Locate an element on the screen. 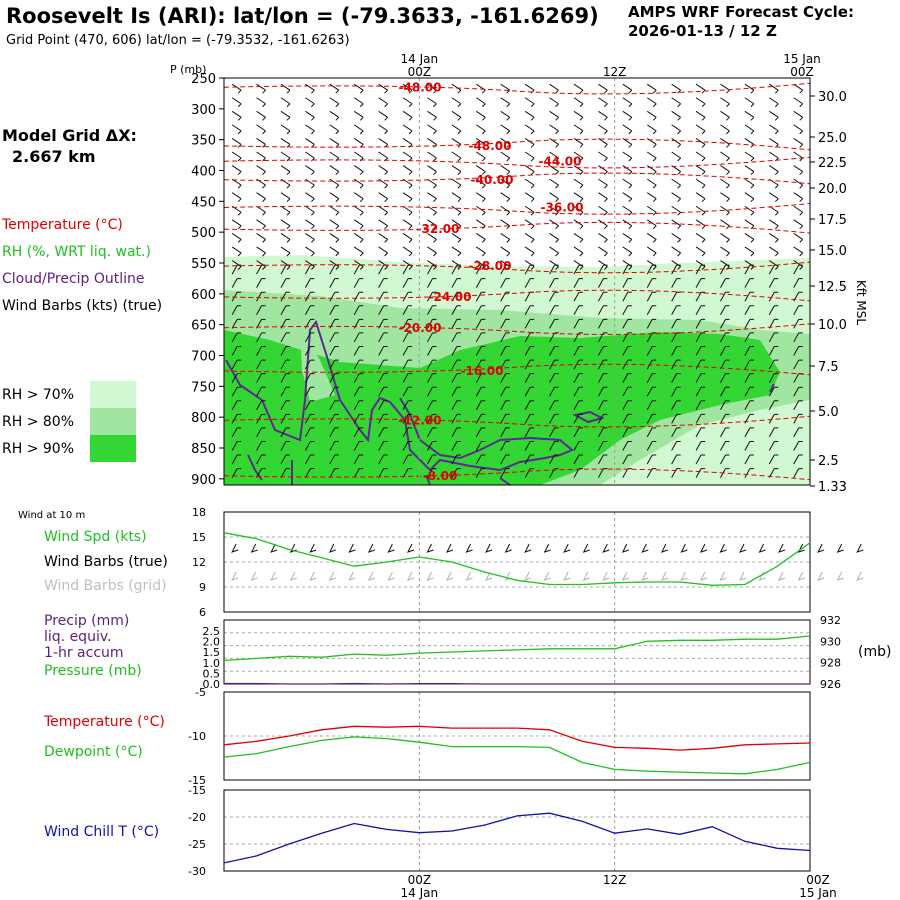 The height and width of the screenshot is (900, 900). legend-pressure: Pressure (mb) is located at coordinates (93, 671).